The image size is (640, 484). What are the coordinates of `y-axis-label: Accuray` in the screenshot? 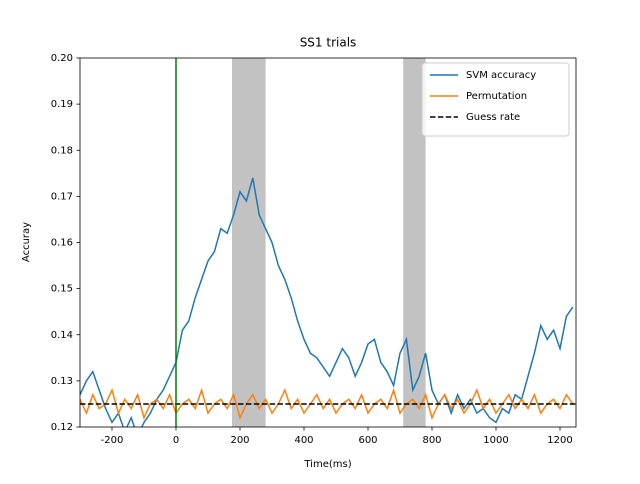 It's located at (26, 242).